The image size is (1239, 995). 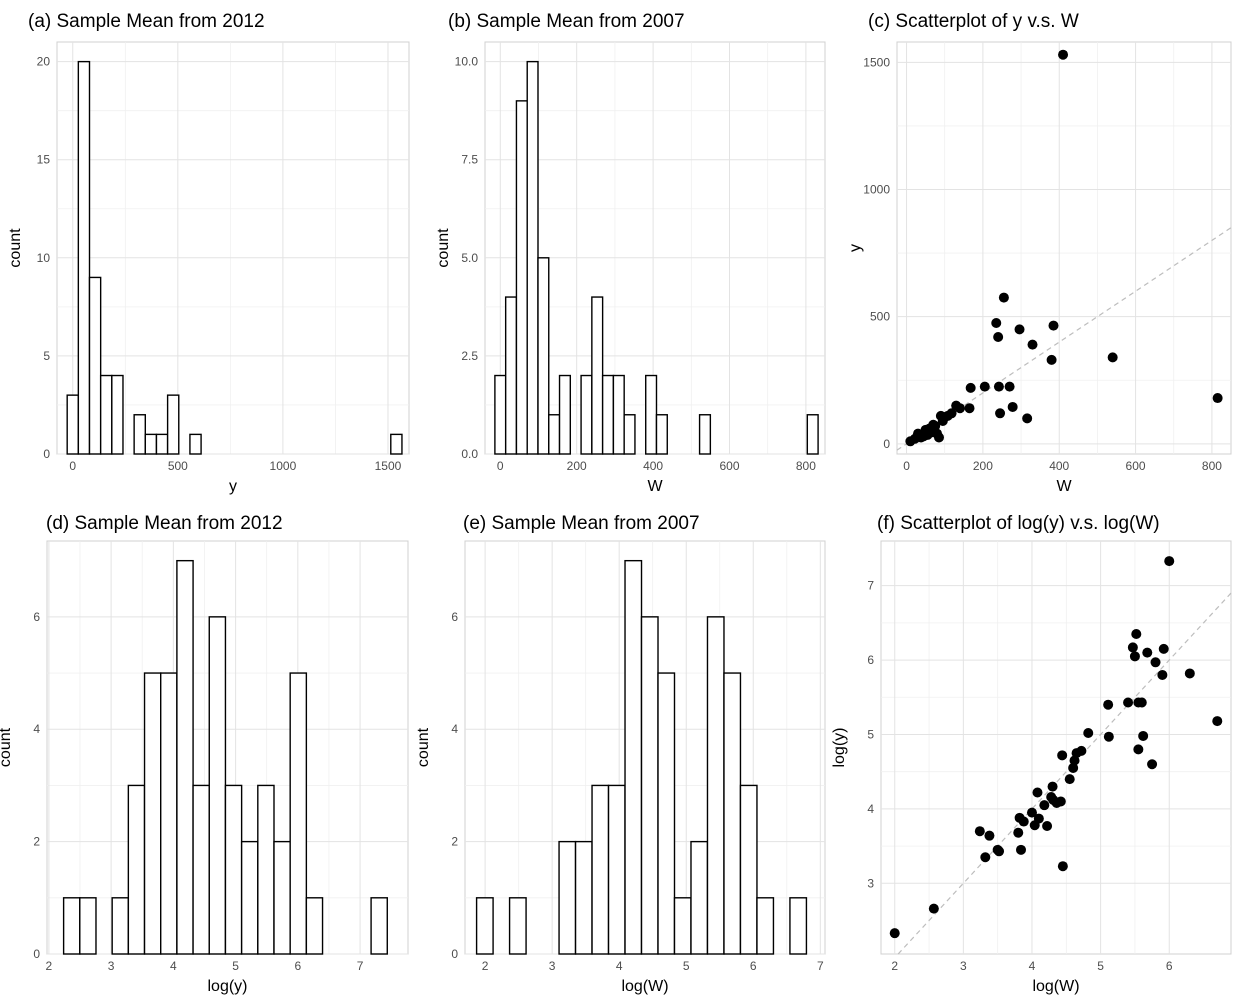 I want to click on y-tick-label: 1000, so click(x=876, y=190).